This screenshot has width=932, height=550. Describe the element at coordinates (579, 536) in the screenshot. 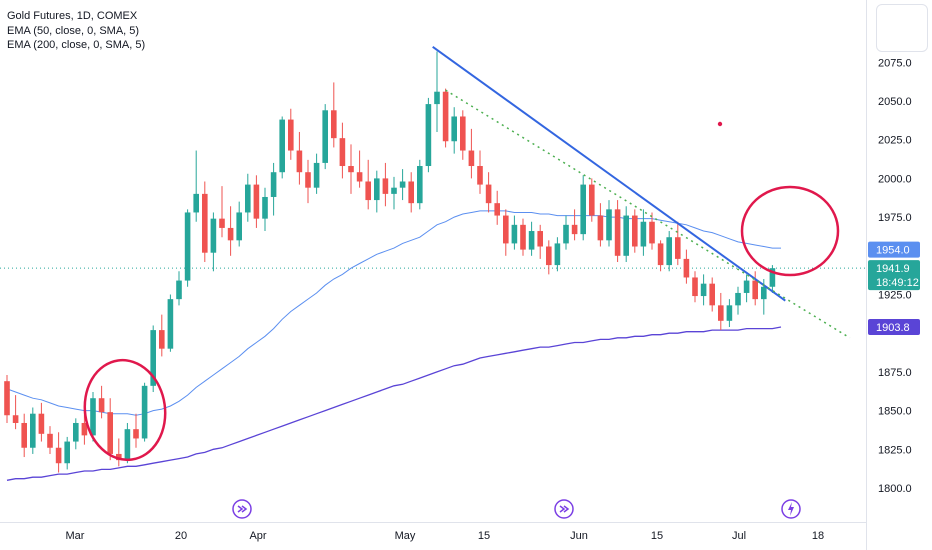

I see `x-tick-label: Jun` at that location.